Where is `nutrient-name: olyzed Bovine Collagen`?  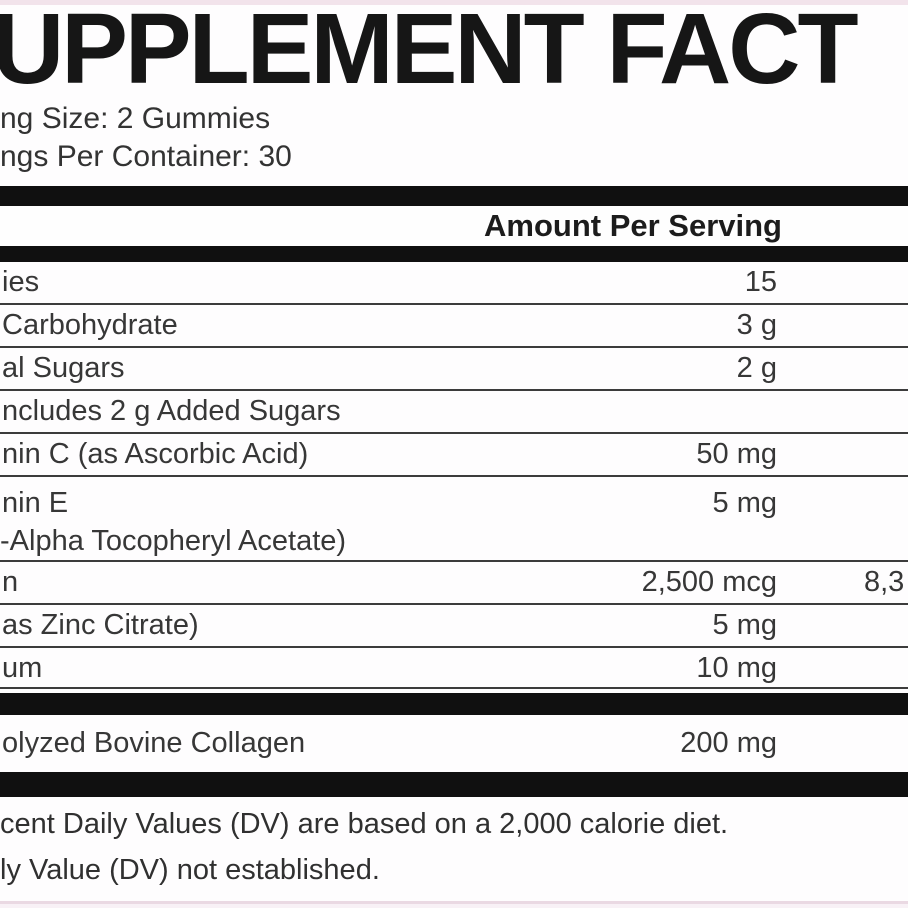 nutrient-name: olyzed Bovine Collagen is located at coordinates (154, 743).